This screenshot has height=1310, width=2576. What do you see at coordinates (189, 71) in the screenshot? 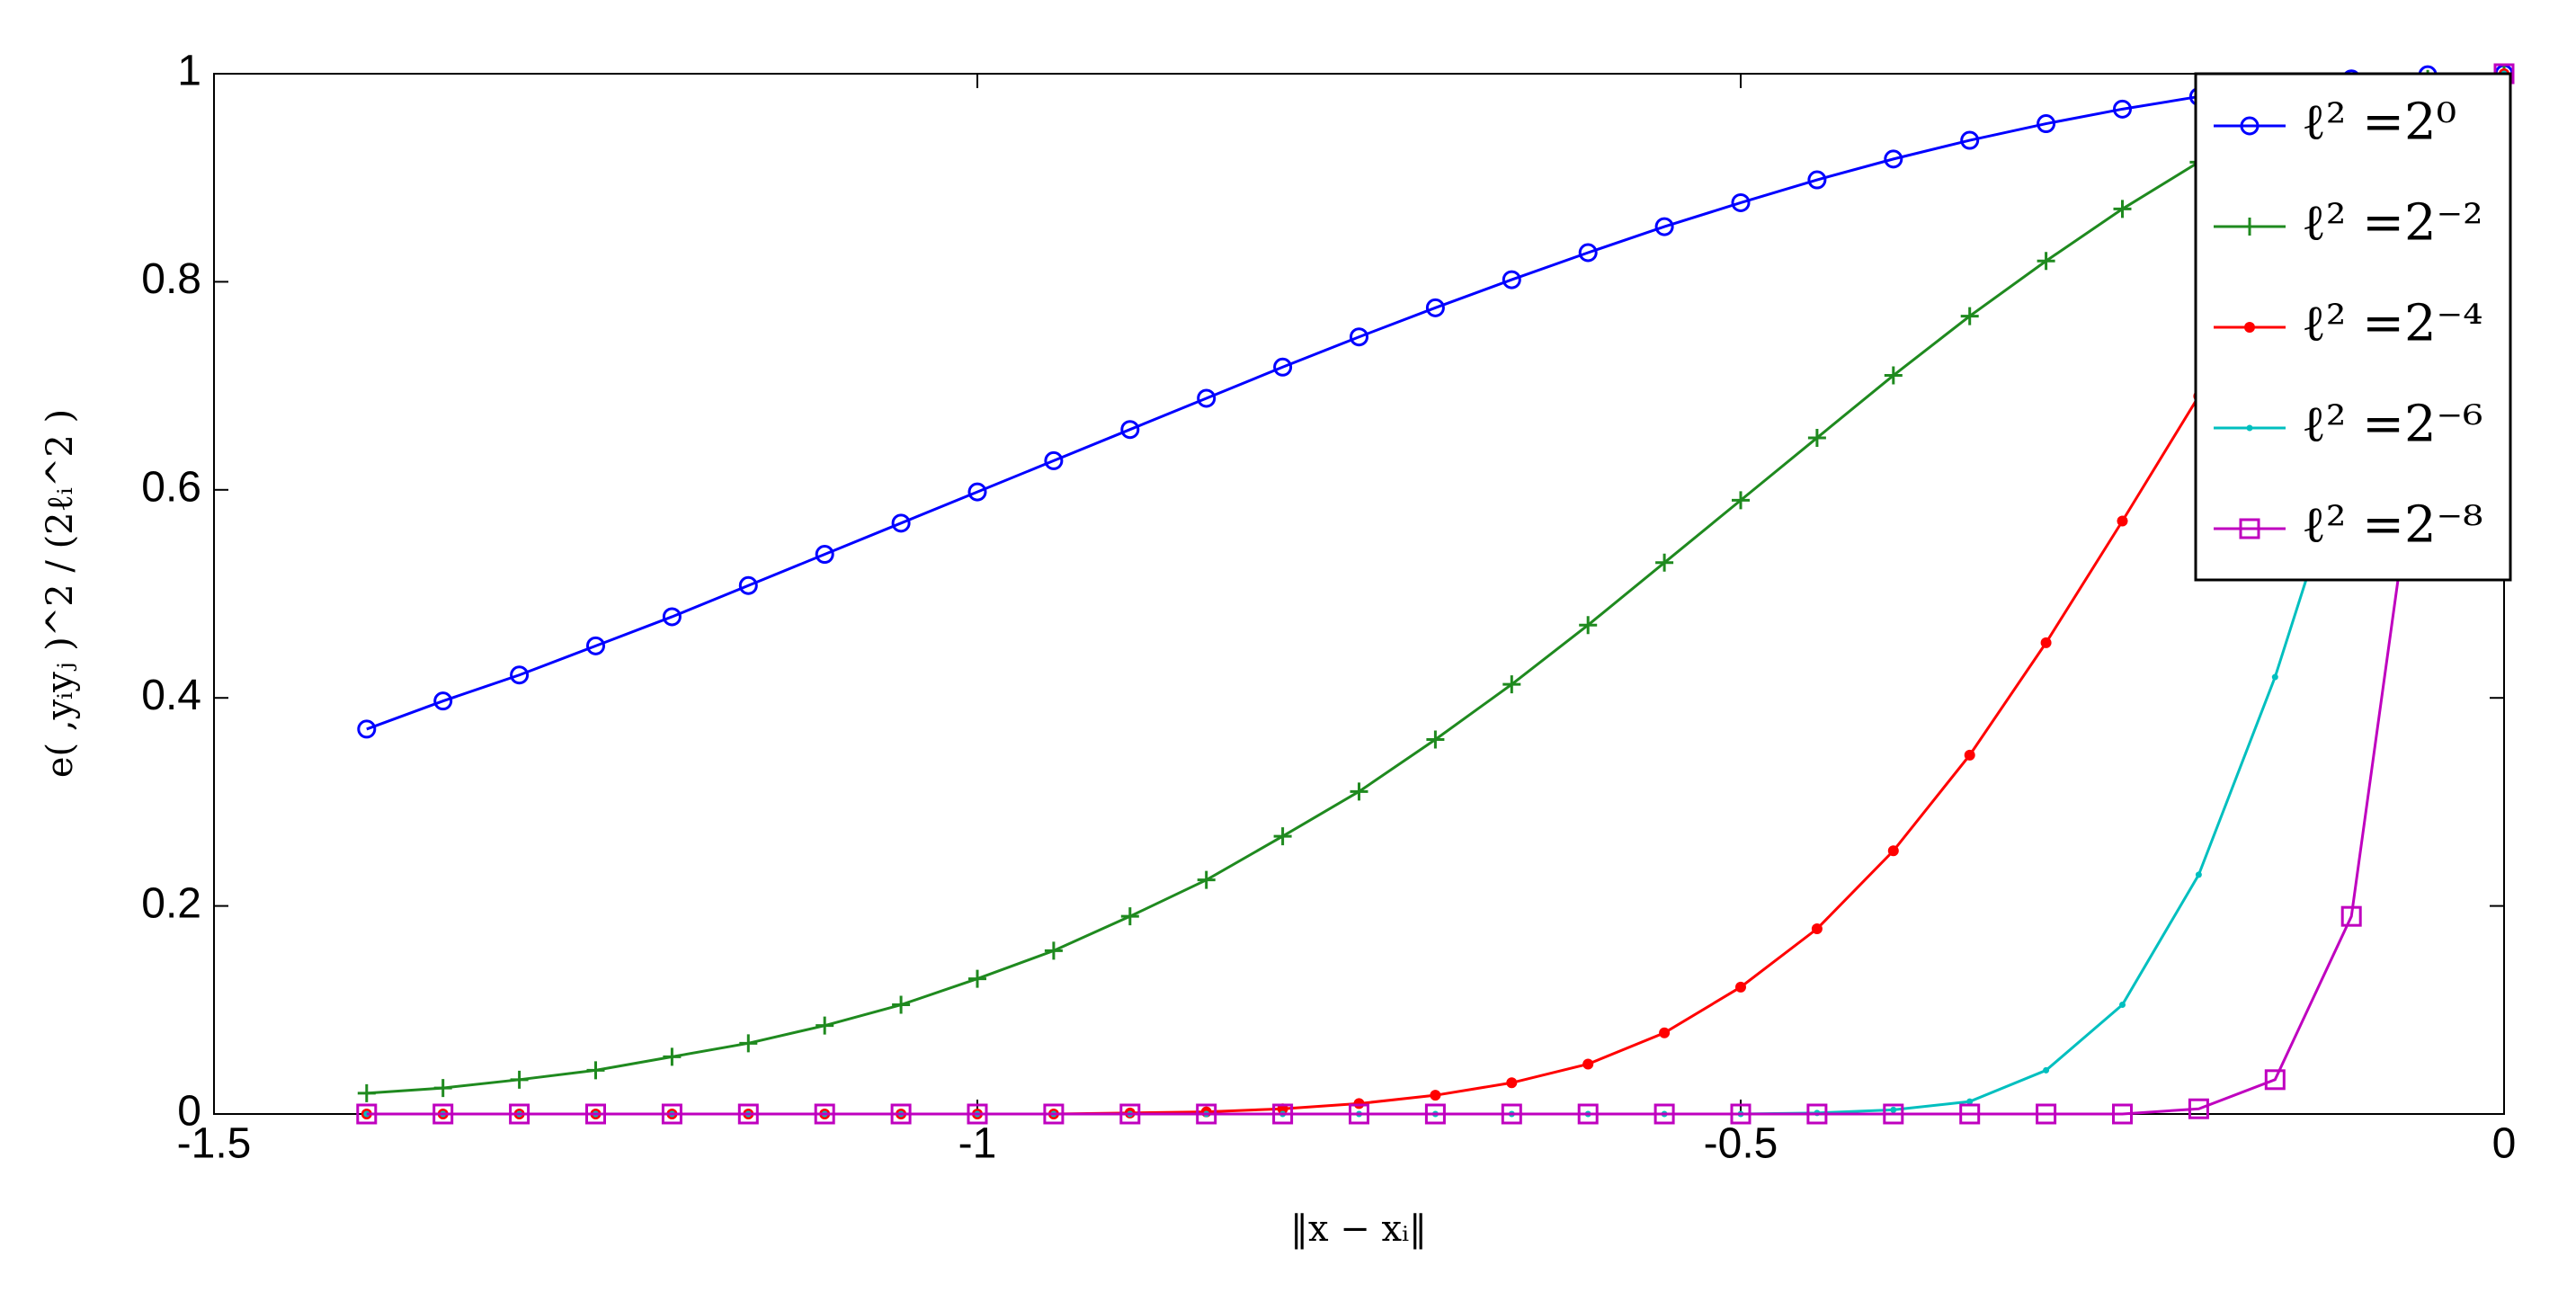
I see `y-tick-label: 1` at bounding box center [189, 71].